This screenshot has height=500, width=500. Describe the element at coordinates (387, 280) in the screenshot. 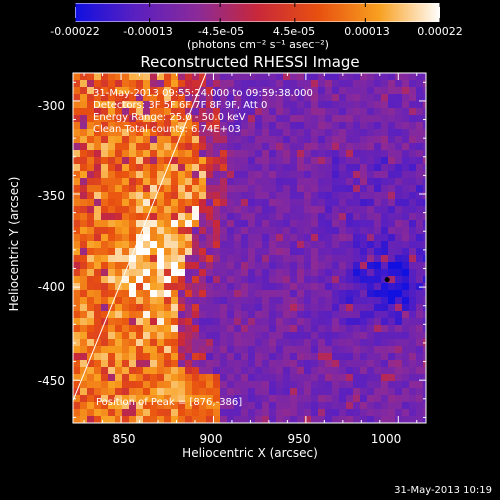

I see `flux-minimum-marker` at that location.